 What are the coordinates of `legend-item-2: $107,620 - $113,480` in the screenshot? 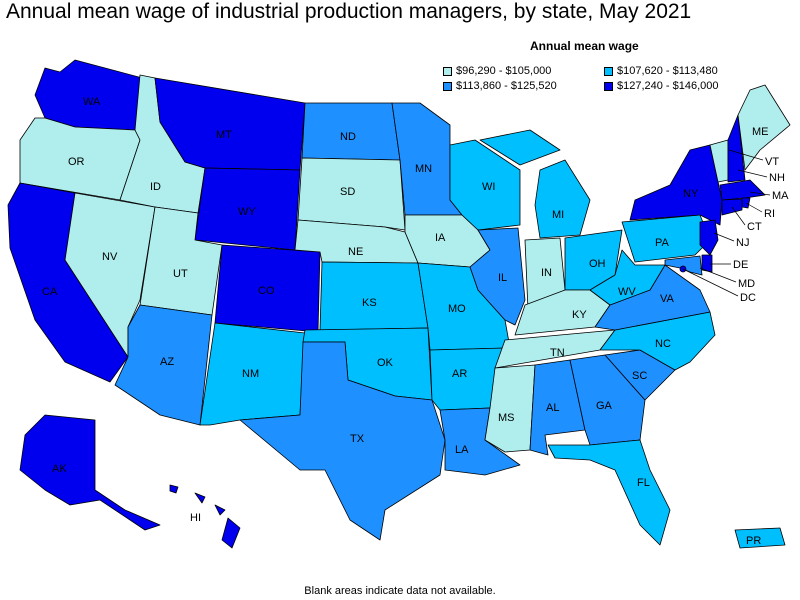 It's located at (661, 71).